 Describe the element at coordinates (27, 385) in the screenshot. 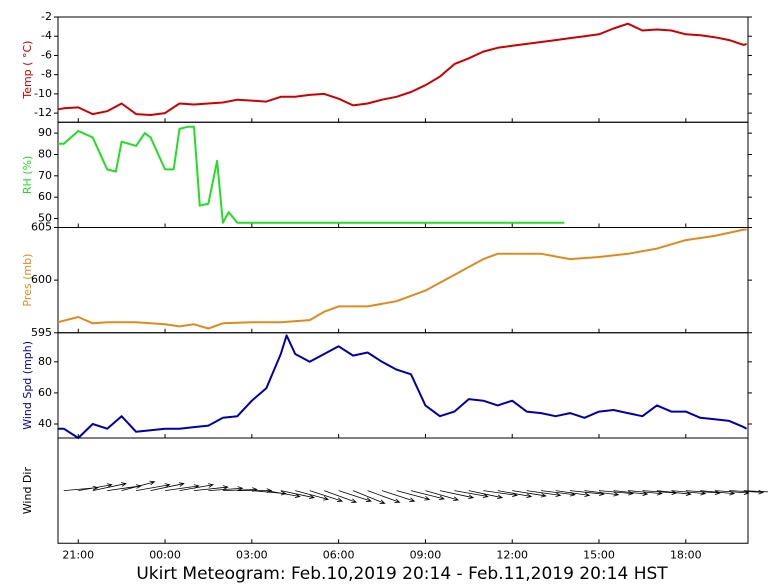

I see `y-axis-label: Wind Spd (mph)` at that location.